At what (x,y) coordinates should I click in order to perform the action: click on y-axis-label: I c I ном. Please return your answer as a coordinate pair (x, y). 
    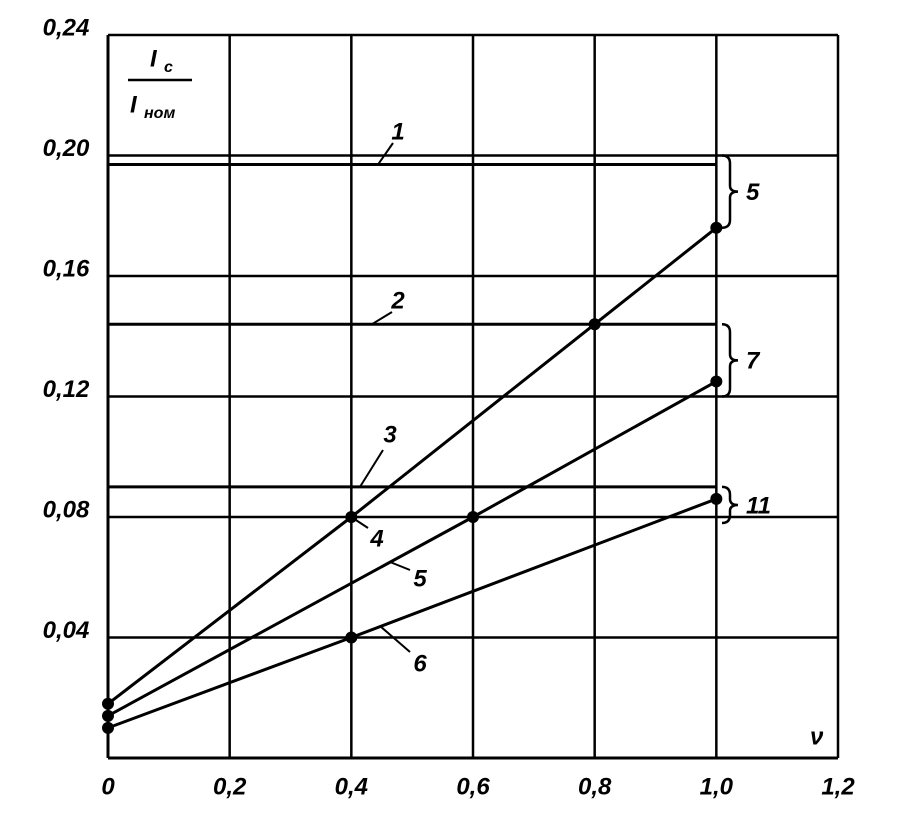
    Looking at the image, I should click on (160, 83).